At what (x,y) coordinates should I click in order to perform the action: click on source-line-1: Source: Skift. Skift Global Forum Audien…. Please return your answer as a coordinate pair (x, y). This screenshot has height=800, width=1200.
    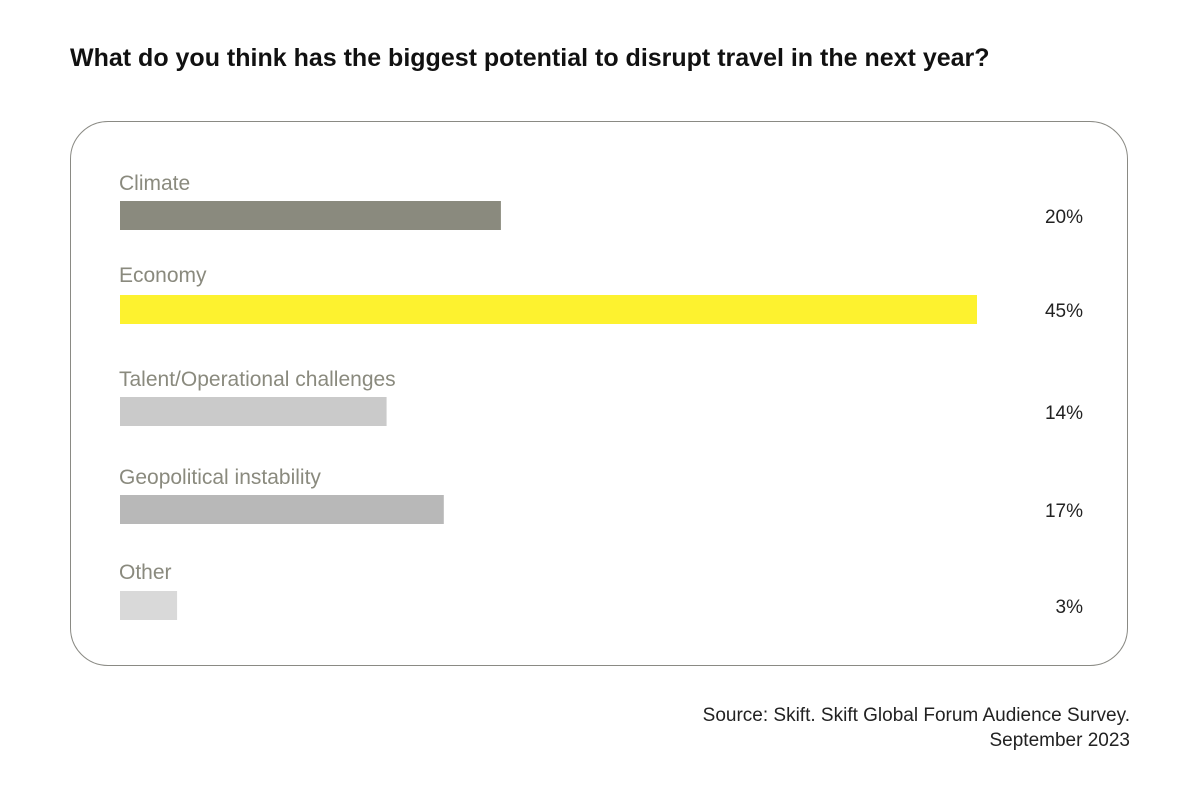
    Looking at the image, I should click on (916, 715).